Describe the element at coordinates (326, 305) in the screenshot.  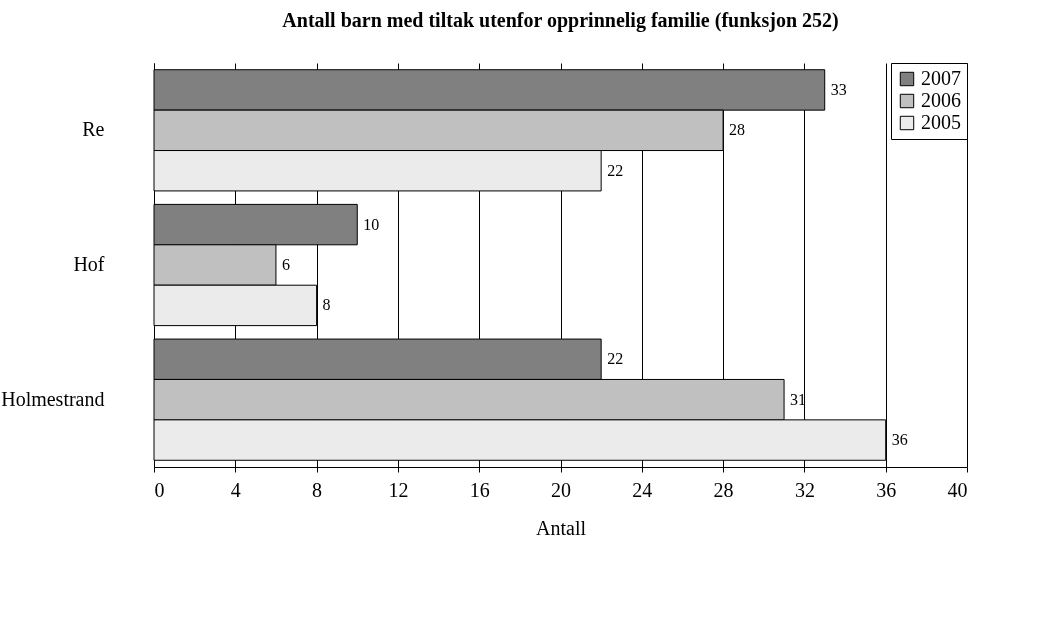
I see `data-label: 8` at that location.